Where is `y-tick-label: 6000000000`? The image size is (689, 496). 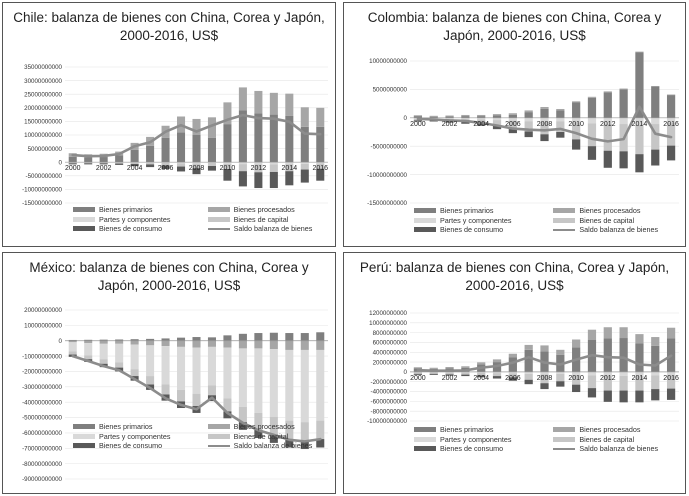
y-tick-label: 6000000000 is located at coordinates (390, 343).